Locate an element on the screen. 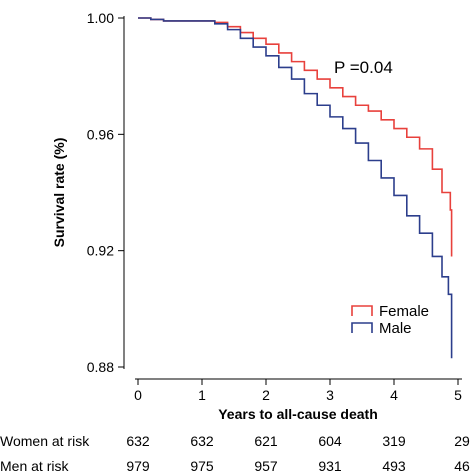 This screenshot has width=474, height=472. risk-row-label: Men at risk is located at coordinates (34, 465).